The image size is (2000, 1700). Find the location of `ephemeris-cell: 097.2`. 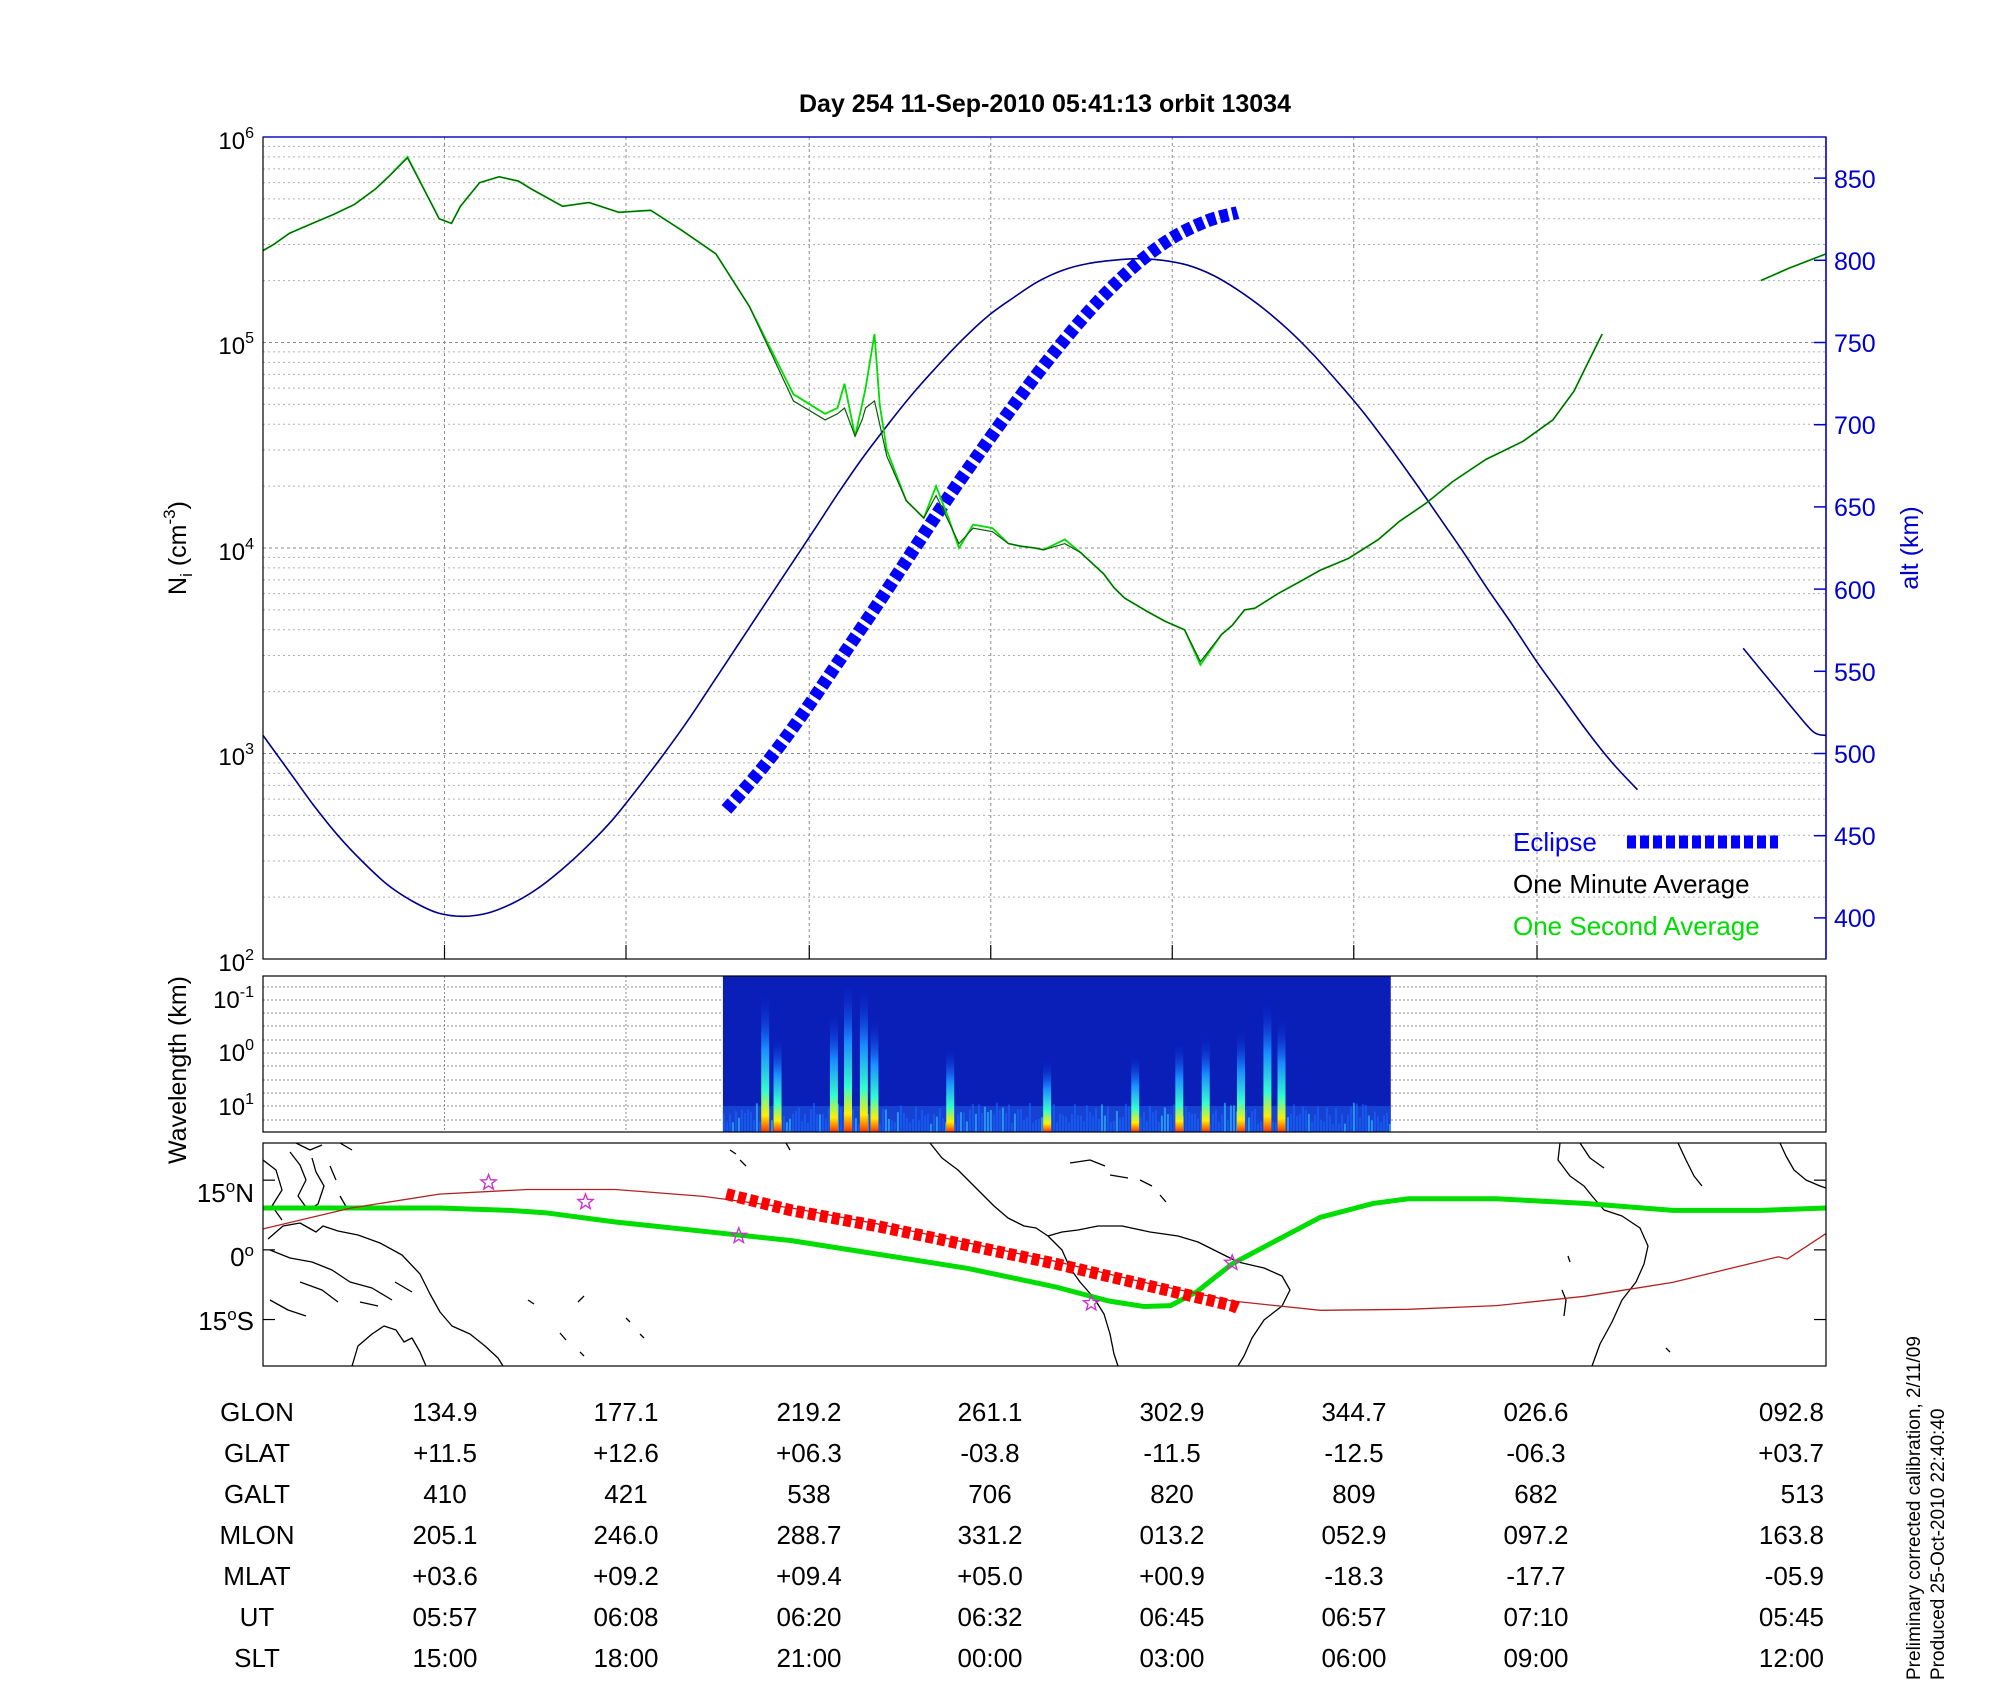

ephemeris-cell: 097.2 is located at coordinates (1535, 1535).